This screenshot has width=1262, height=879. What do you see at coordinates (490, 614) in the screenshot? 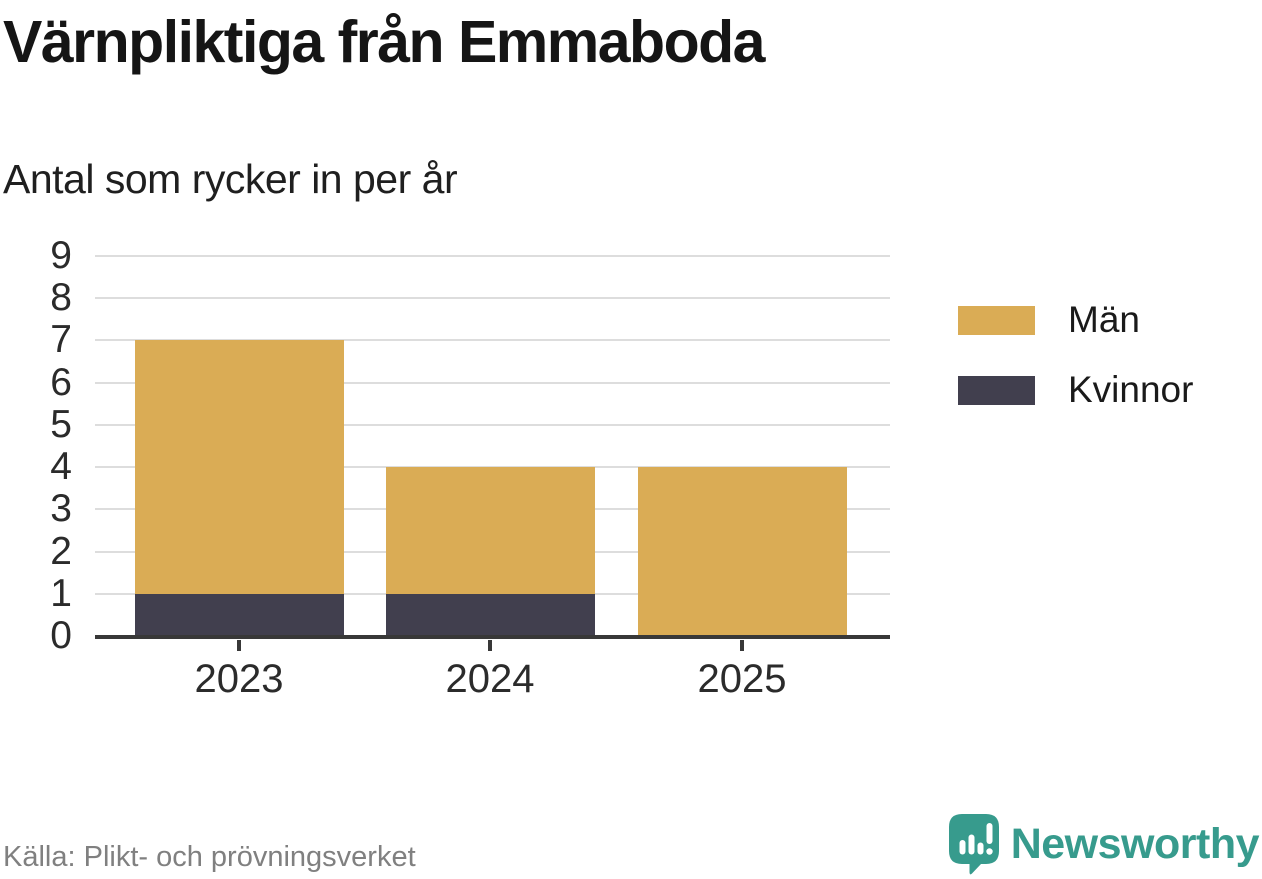
I see `bar-segment-kvinnor-2024` at bounding box center [490, 614].